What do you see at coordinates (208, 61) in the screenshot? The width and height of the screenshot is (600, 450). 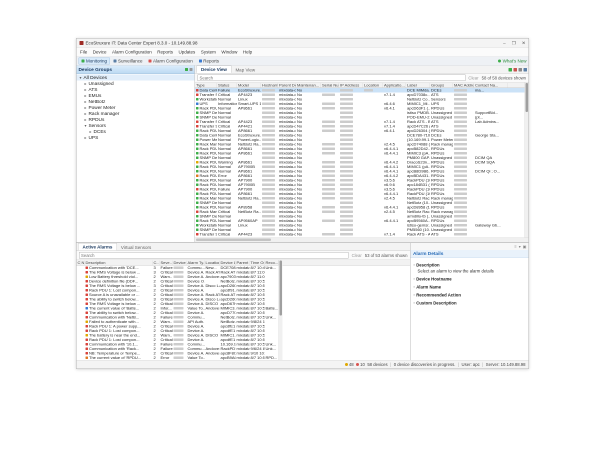 I see `perspective-tab-reports: Reports` at bounding box center [208, 61].